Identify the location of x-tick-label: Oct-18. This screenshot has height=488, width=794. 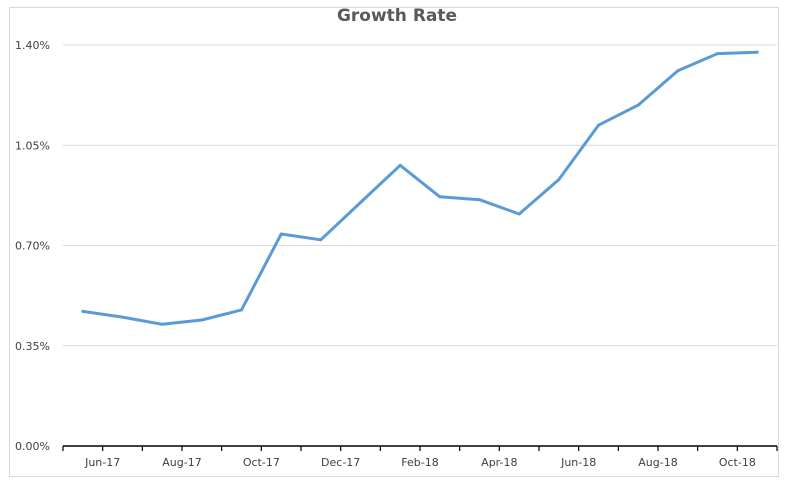
(737, 462).